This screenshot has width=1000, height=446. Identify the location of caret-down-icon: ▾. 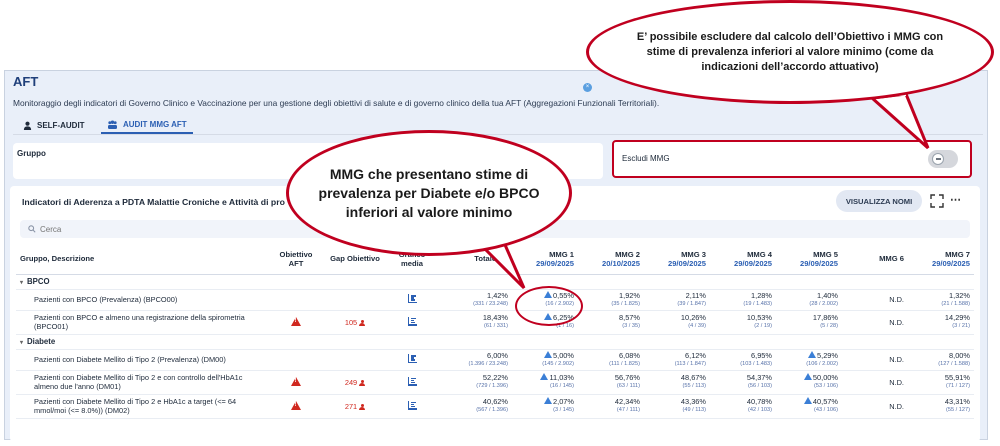
(22, 343).